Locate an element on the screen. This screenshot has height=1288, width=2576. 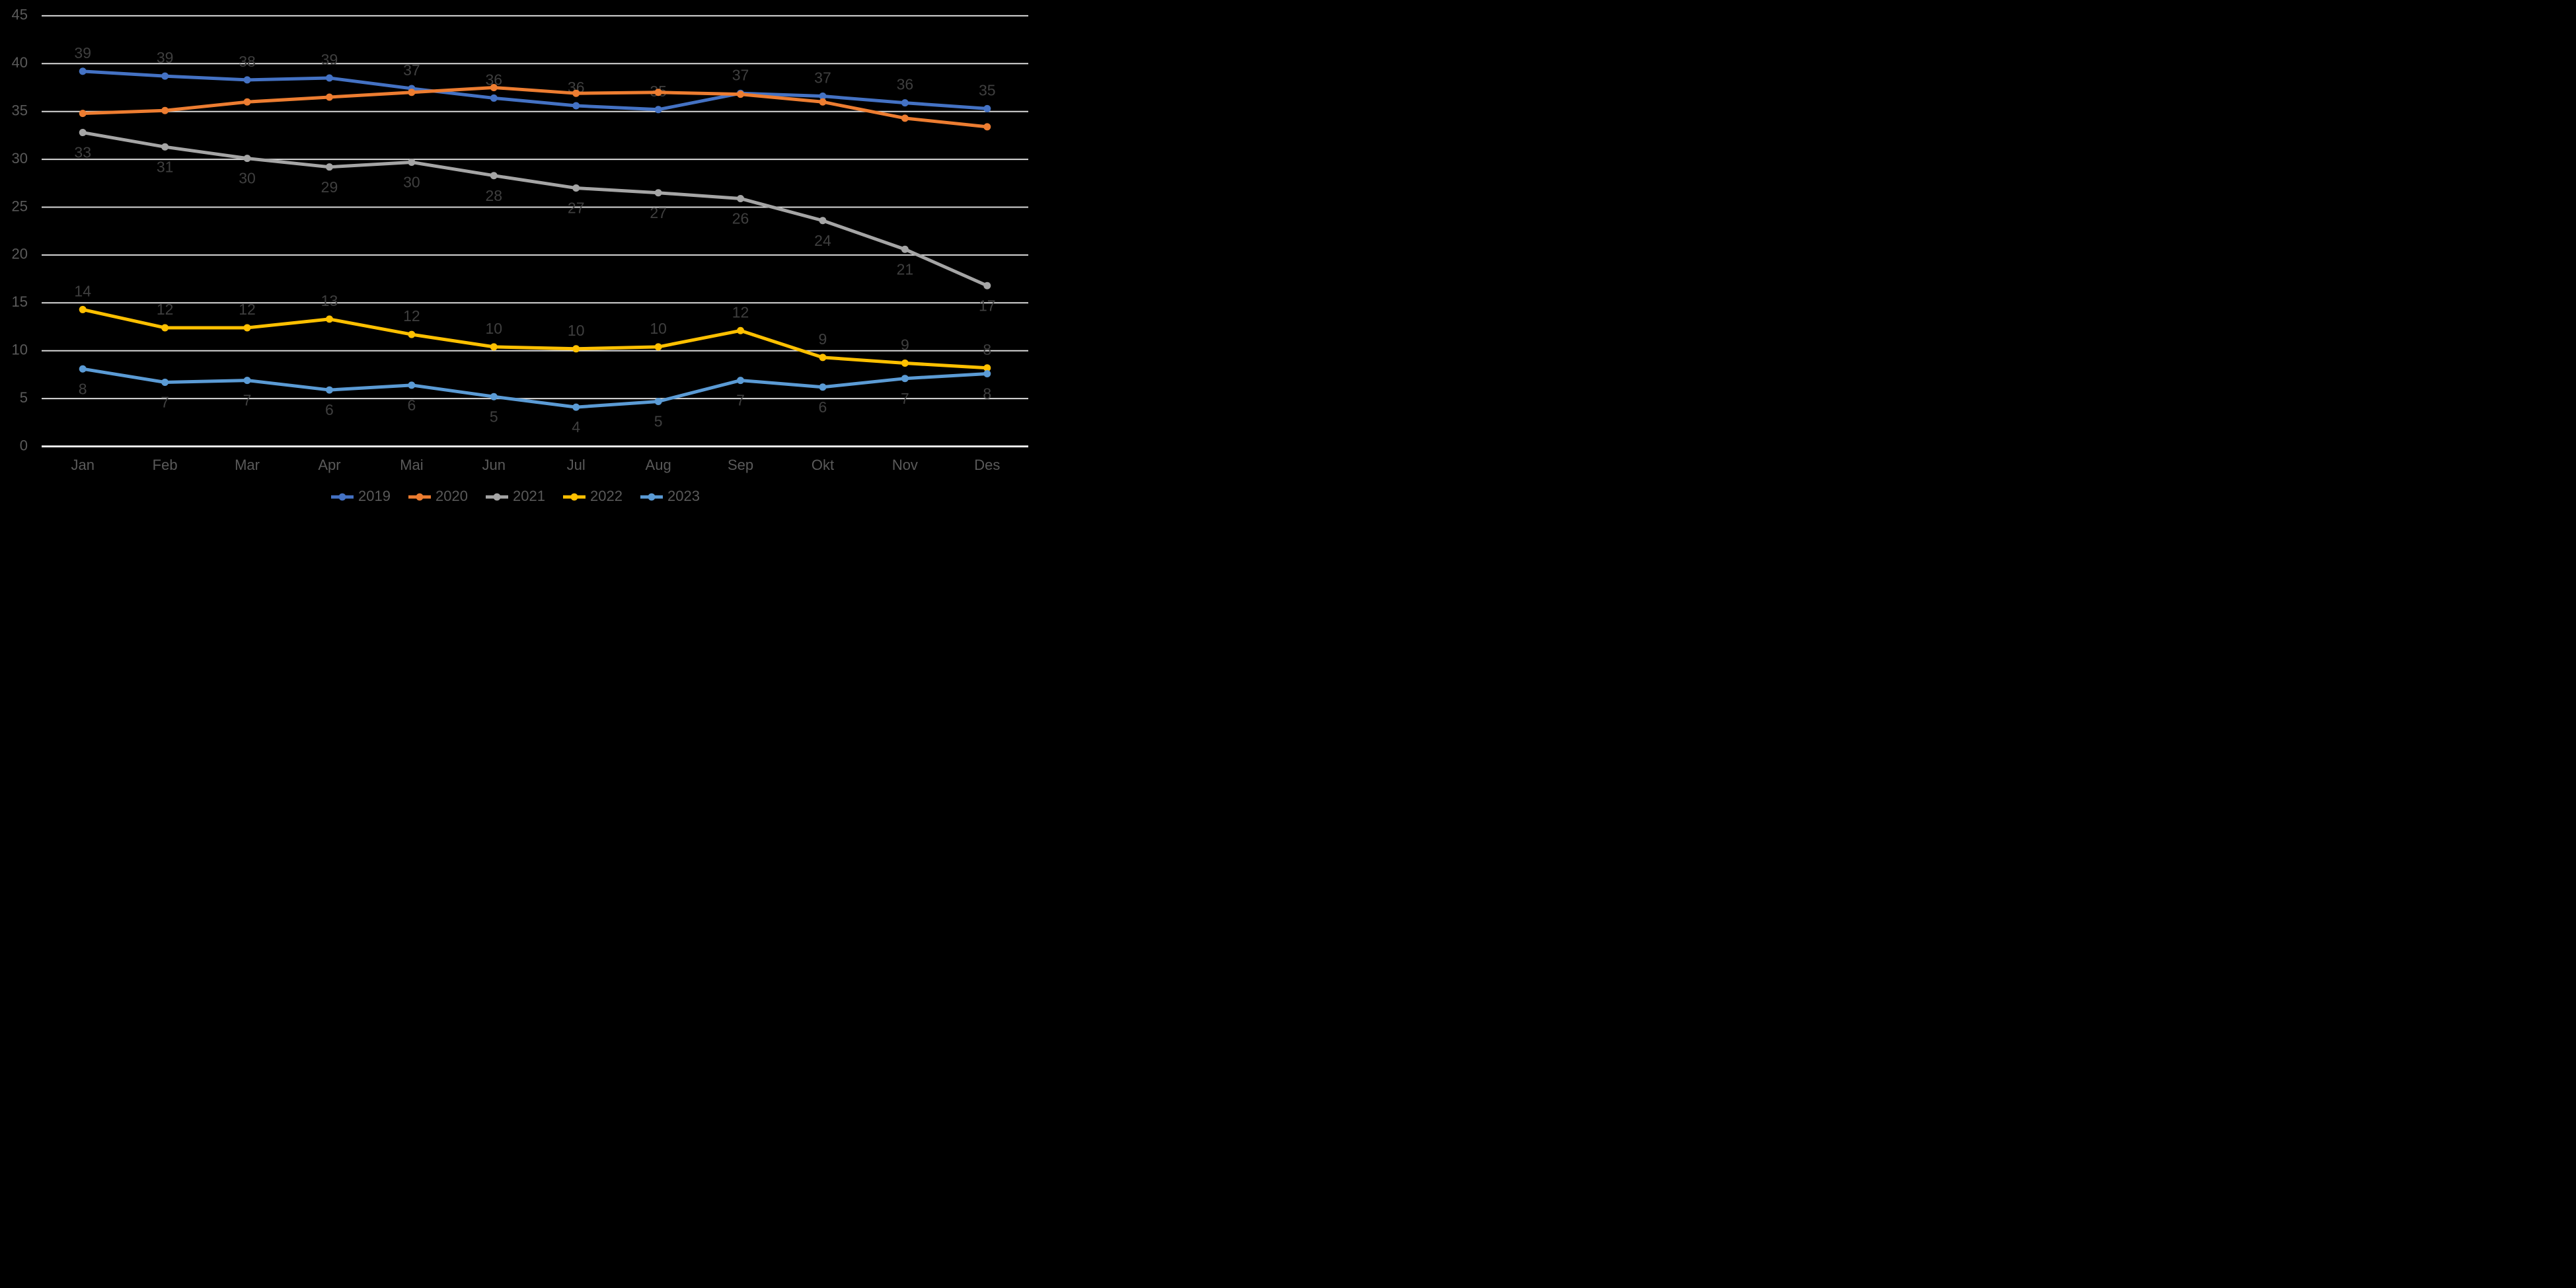
data-label-2022: 14 is located at coordinates (82, 292).